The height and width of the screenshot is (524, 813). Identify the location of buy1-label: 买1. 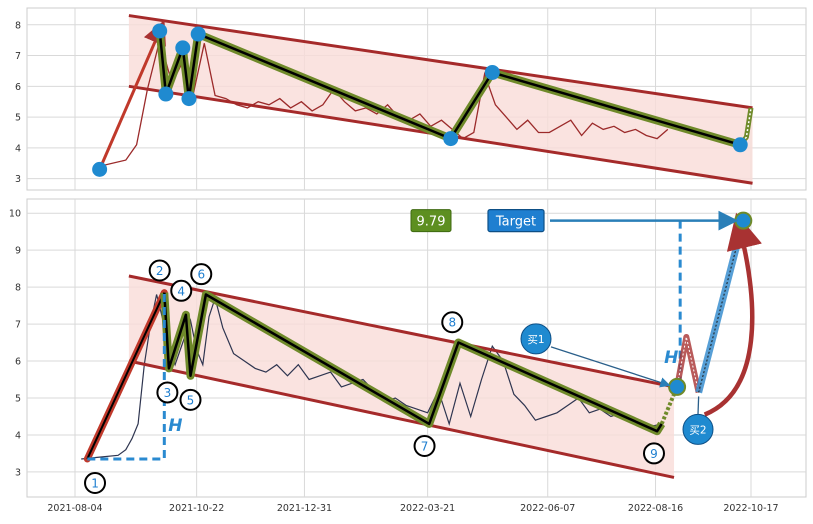
(535, 340).